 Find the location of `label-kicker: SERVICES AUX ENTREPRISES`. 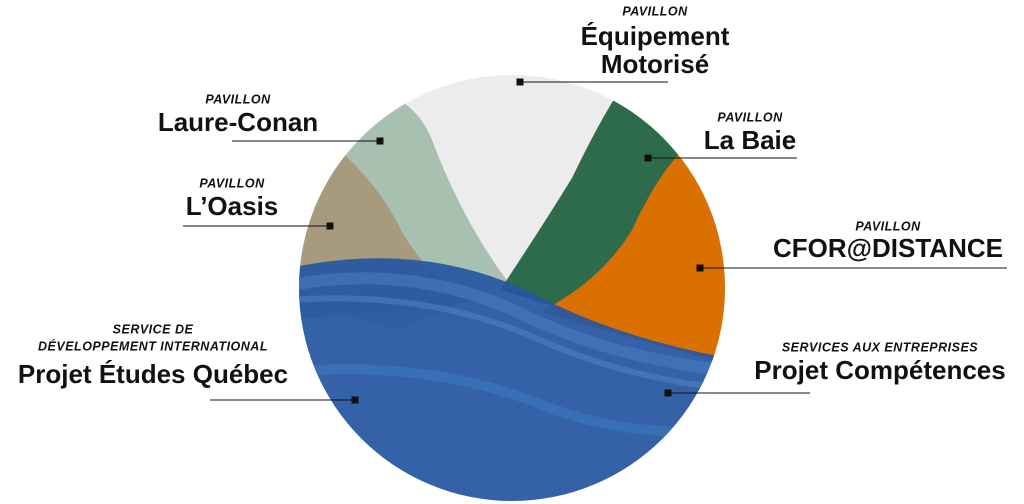

label-kicker: SERVICES AUX ENTREPRISES is located at coordinates (880, 347).